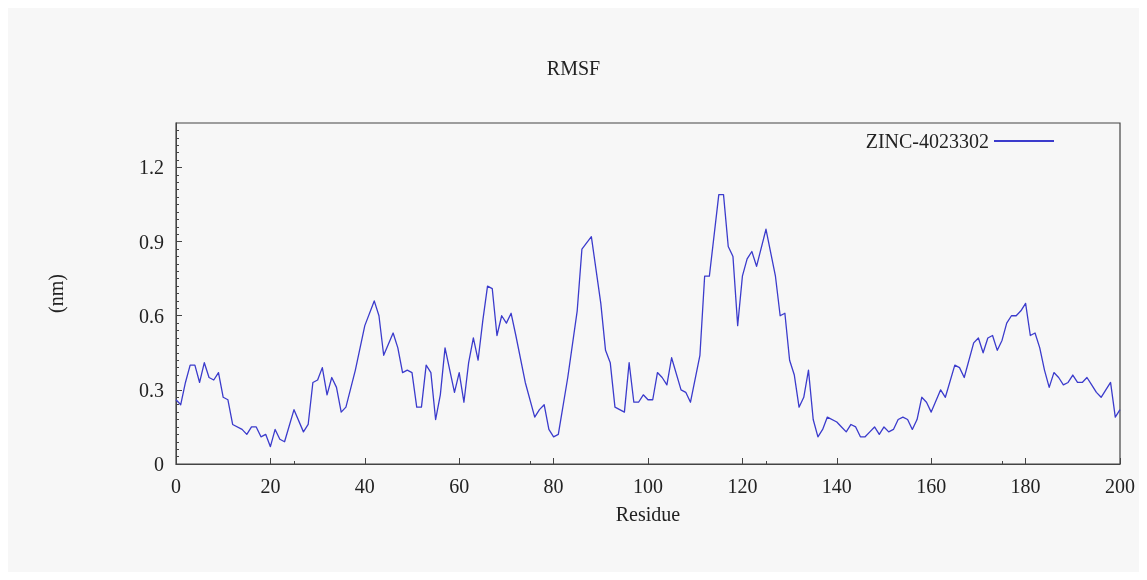 The image size is (1147, 580). Describe the element at coordinates (151, 389) in the screenshot. I see `y-tick-label: 0.3` at that location.